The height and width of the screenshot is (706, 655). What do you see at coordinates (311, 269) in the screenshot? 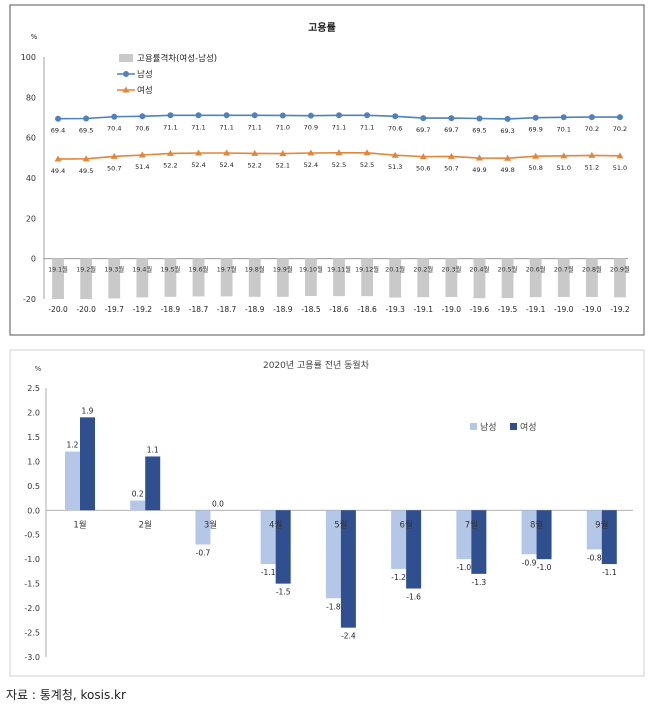
I see `chart1-x-tick-label: 19.10월` at bounding box center [311, 269].